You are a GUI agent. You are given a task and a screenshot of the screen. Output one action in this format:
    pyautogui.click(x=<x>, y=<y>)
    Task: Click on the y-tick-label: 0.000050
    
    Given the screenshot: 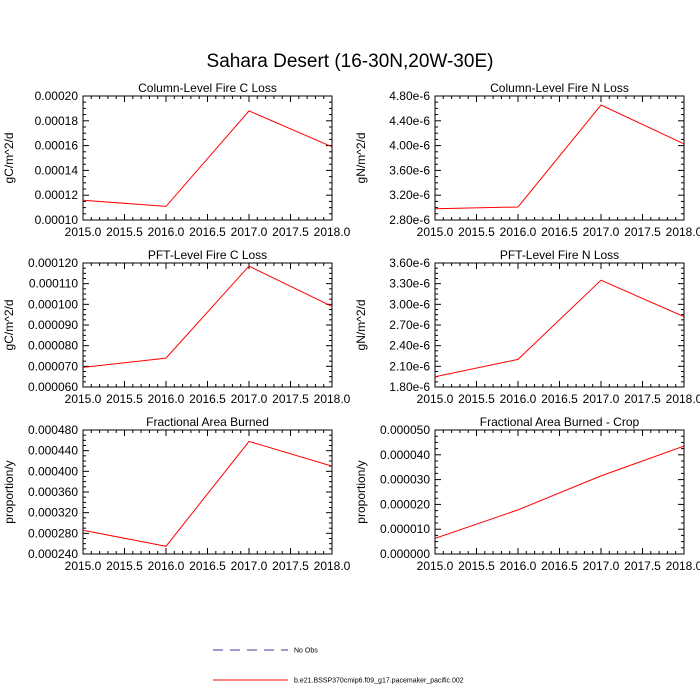 What is the action you would take?
    pyautogui.click(x=405, y=430)
    